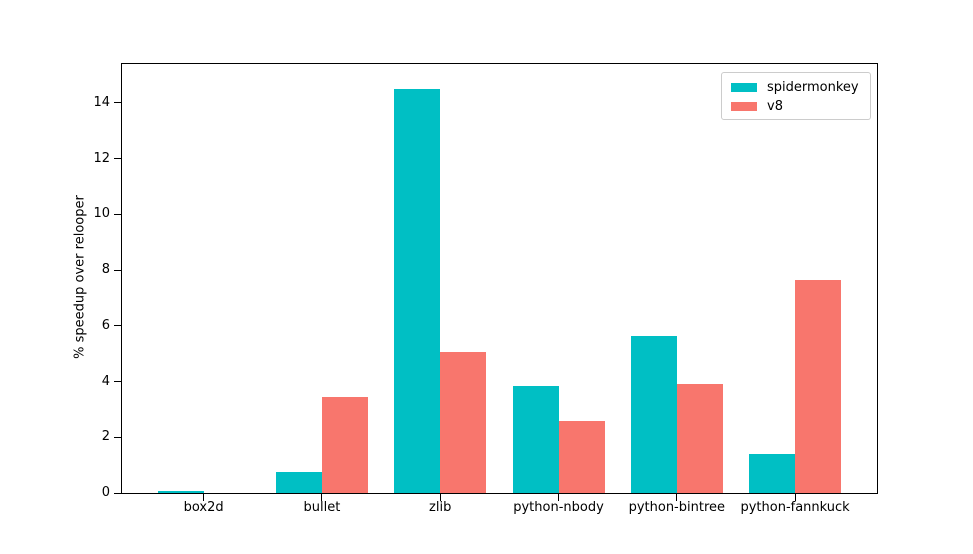  I want to click on x-tick-label-python-nbody: python-nbody, so click(558, 507).